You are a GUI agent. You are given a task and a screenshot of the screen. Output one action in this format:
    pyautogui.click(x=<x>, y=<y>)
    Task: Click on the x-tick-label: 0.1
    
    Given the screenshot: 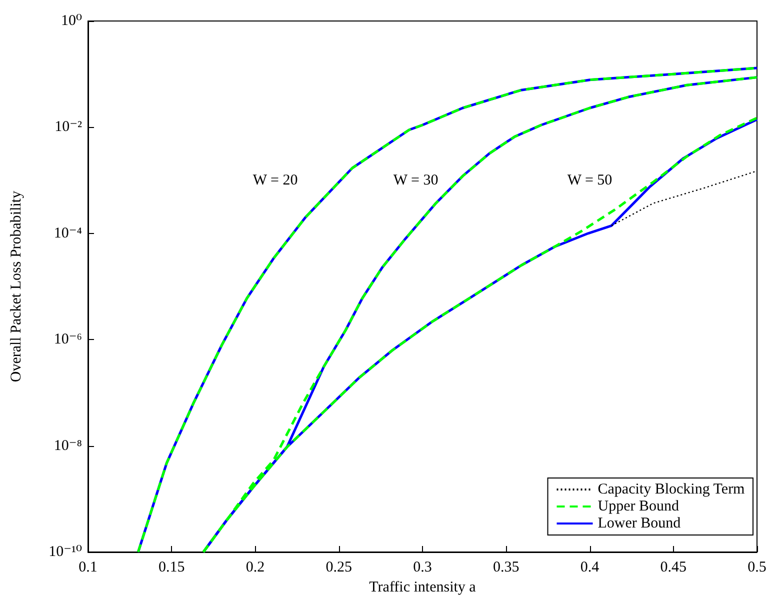 What is the action you would take?
    pyautogui.click(x=88, y=568)
    